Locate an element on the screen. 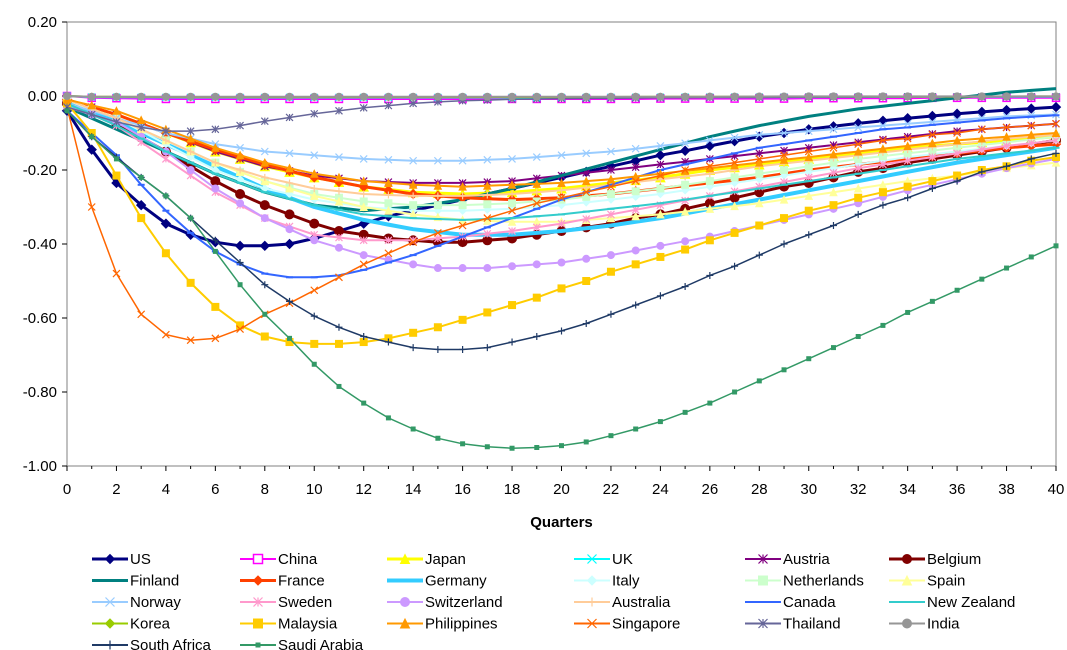 This screenshot has height=650, width=1067. legend-item-norway: Norway is located at coordinates (136, 602).